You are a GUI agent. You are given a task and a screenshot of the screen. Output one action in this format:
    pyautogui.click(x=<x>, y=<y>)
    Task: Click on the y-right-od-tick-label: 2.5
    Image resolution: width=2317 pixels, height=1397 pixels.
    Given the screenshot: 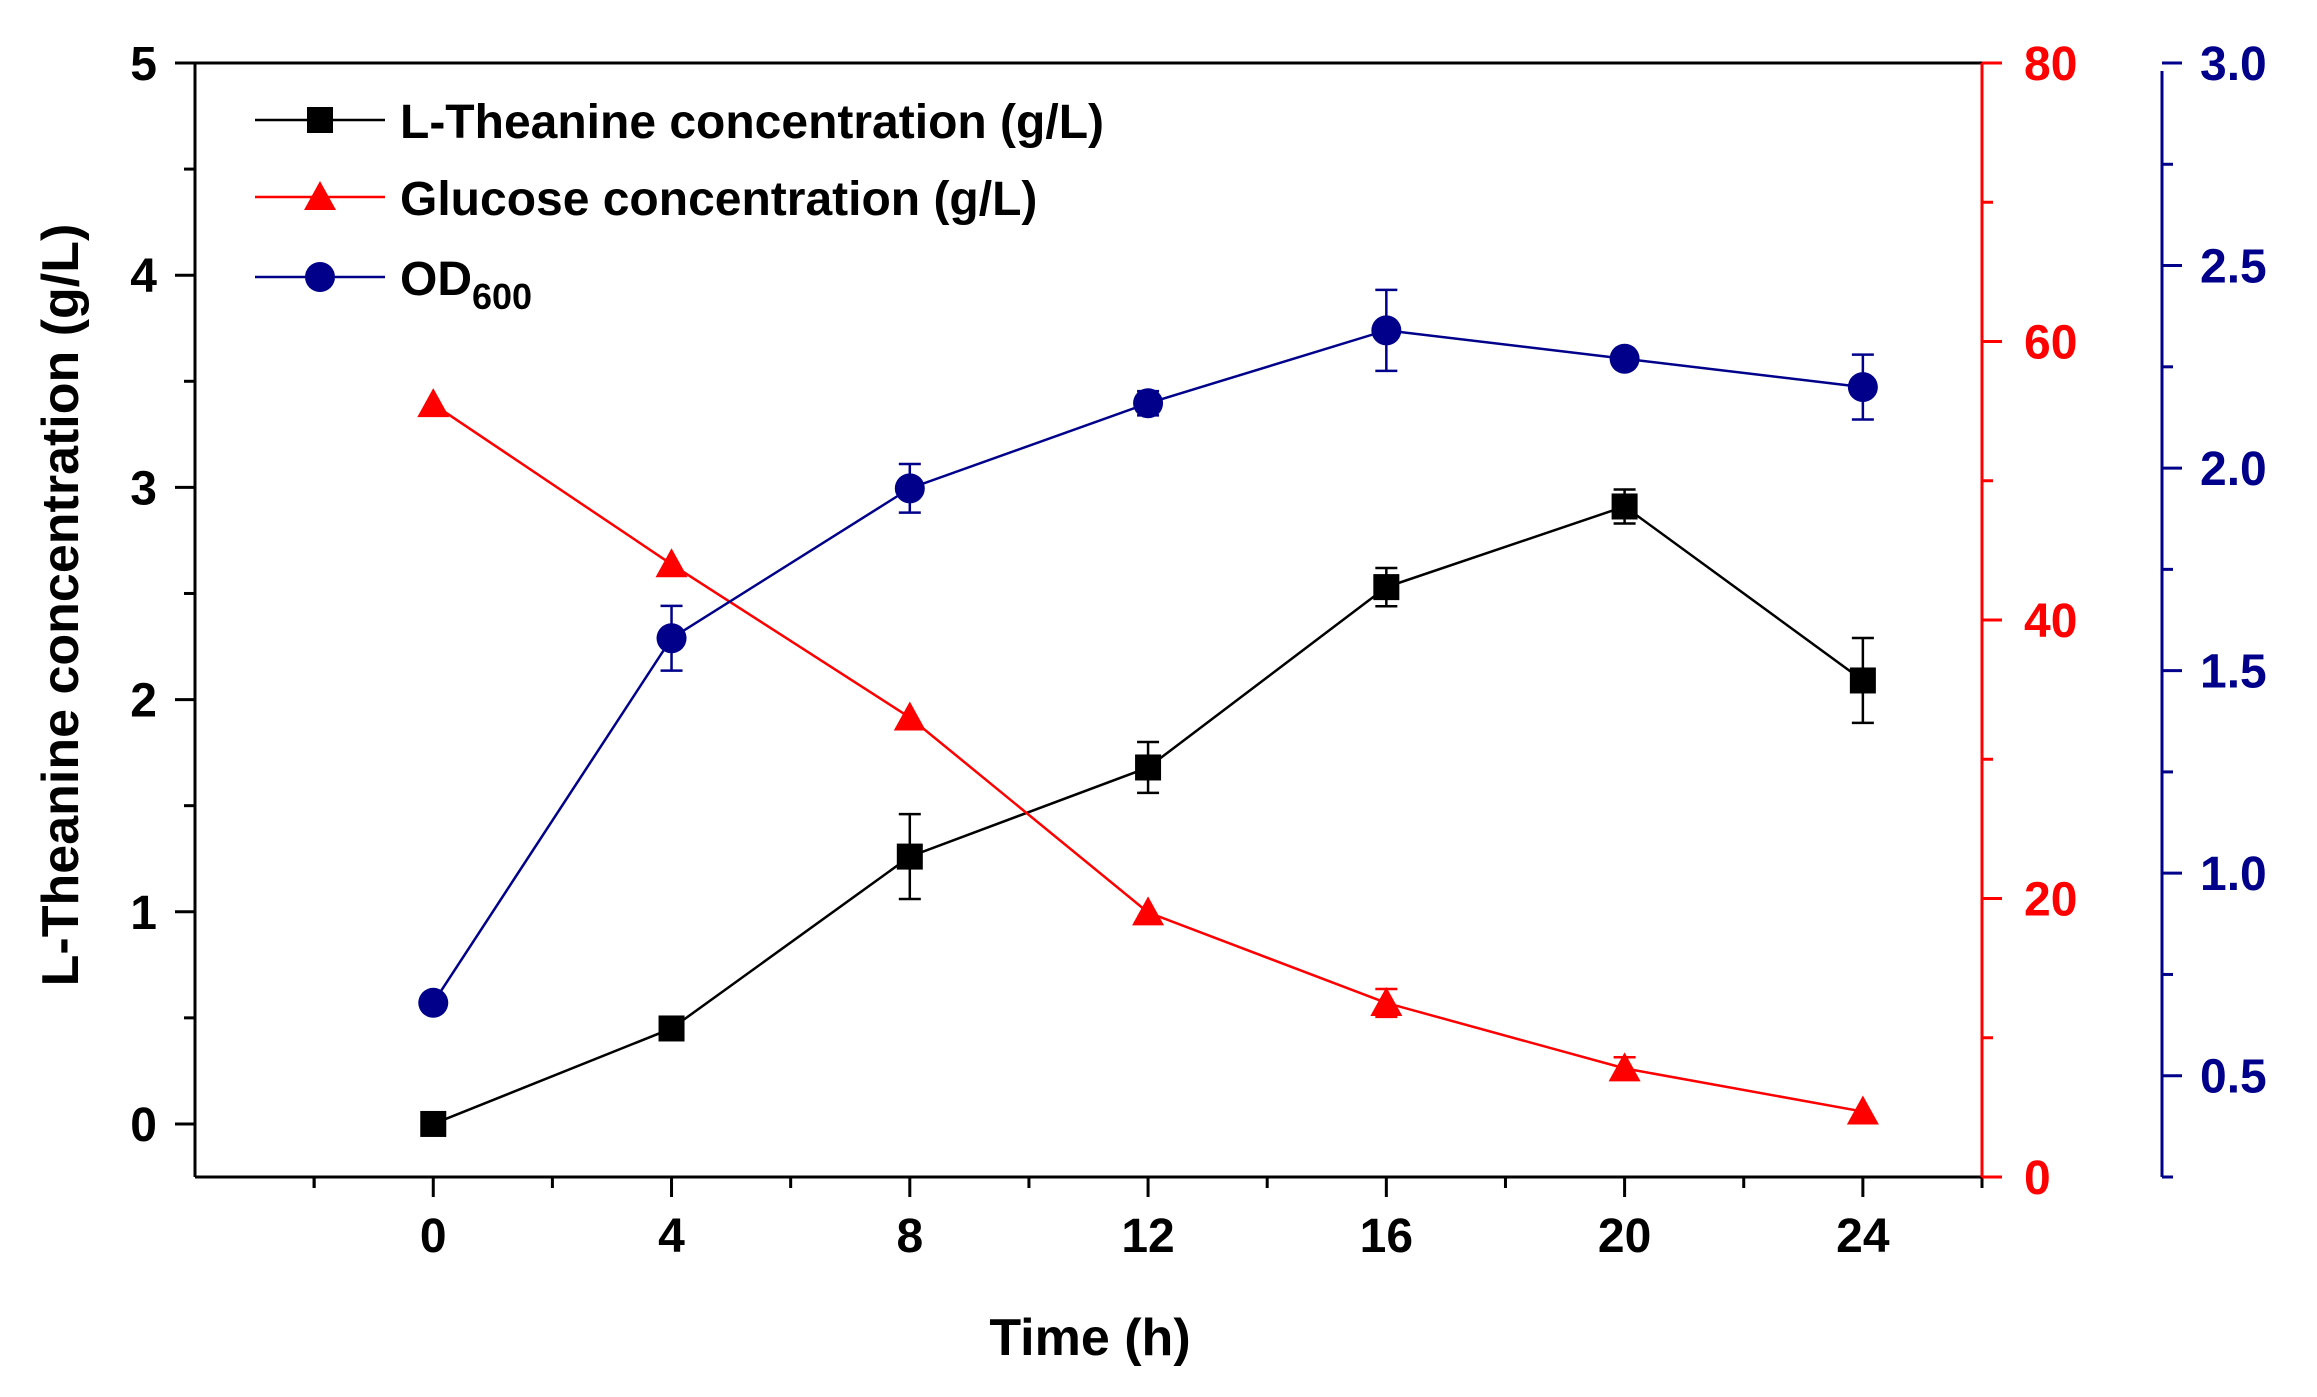 What is the action you would take?
    pyautogui.click(x=2233, y=267)
    